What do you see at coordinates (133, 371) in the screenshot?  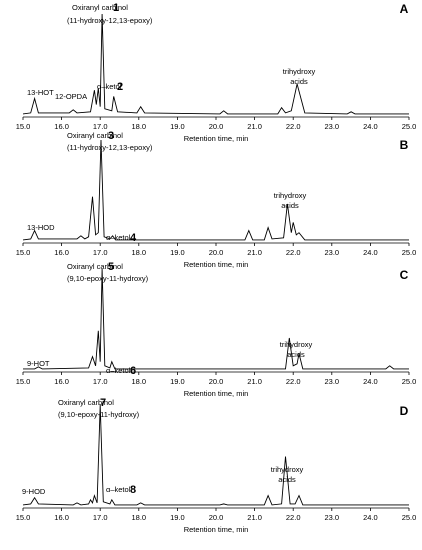 I see `annotation: 6` at bounding box center [133, 371].